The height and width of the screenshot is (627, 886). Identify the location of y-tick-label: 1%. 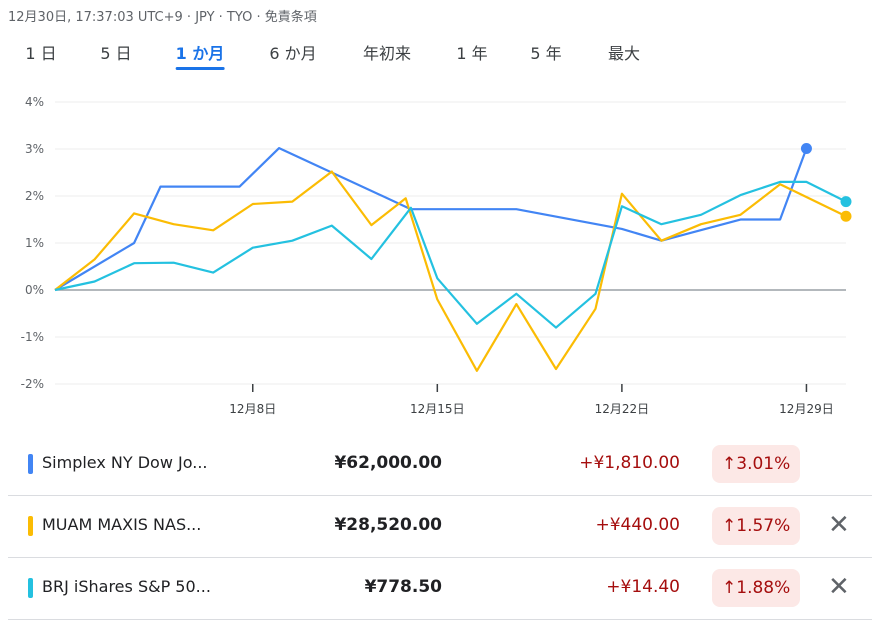
(34, 243).